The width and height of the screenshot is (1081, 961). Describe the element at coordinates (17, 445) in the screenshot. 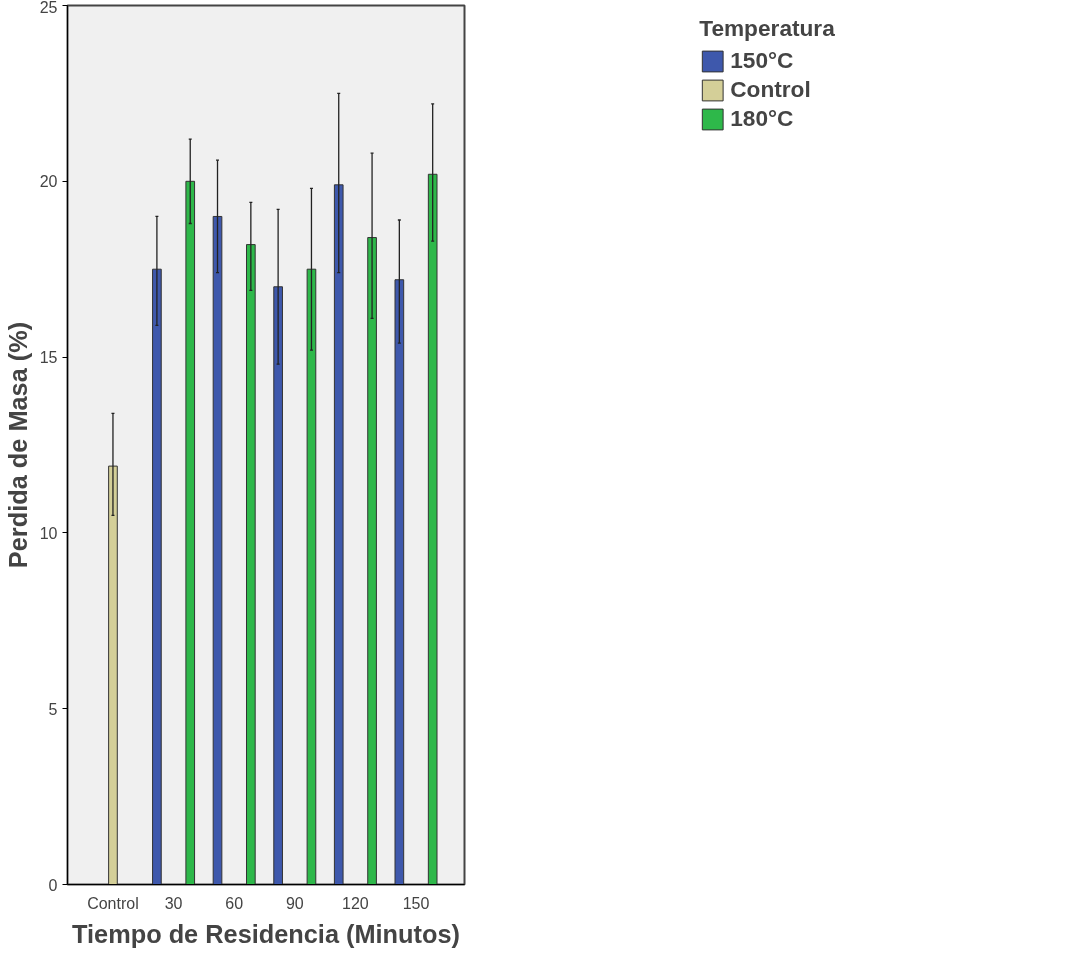

I see `y-axis-title: Perdida de Masa (%)` at that location.